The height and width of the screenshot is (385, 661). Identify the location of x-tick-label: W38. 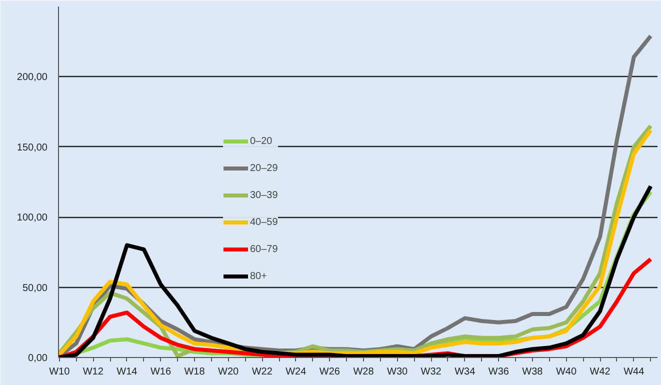
(533, 372).